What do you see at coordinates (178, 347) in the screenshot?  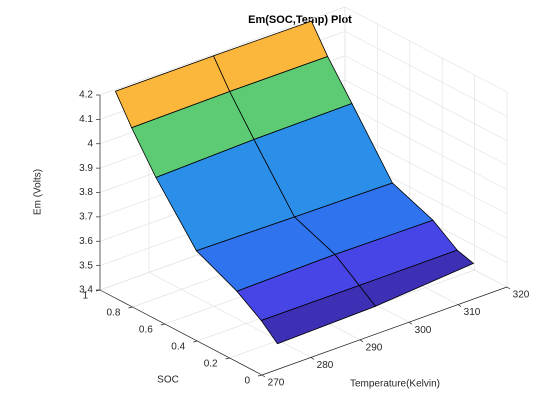 I see `y-tick-label: 0.4` at bounding box center [178, 347].